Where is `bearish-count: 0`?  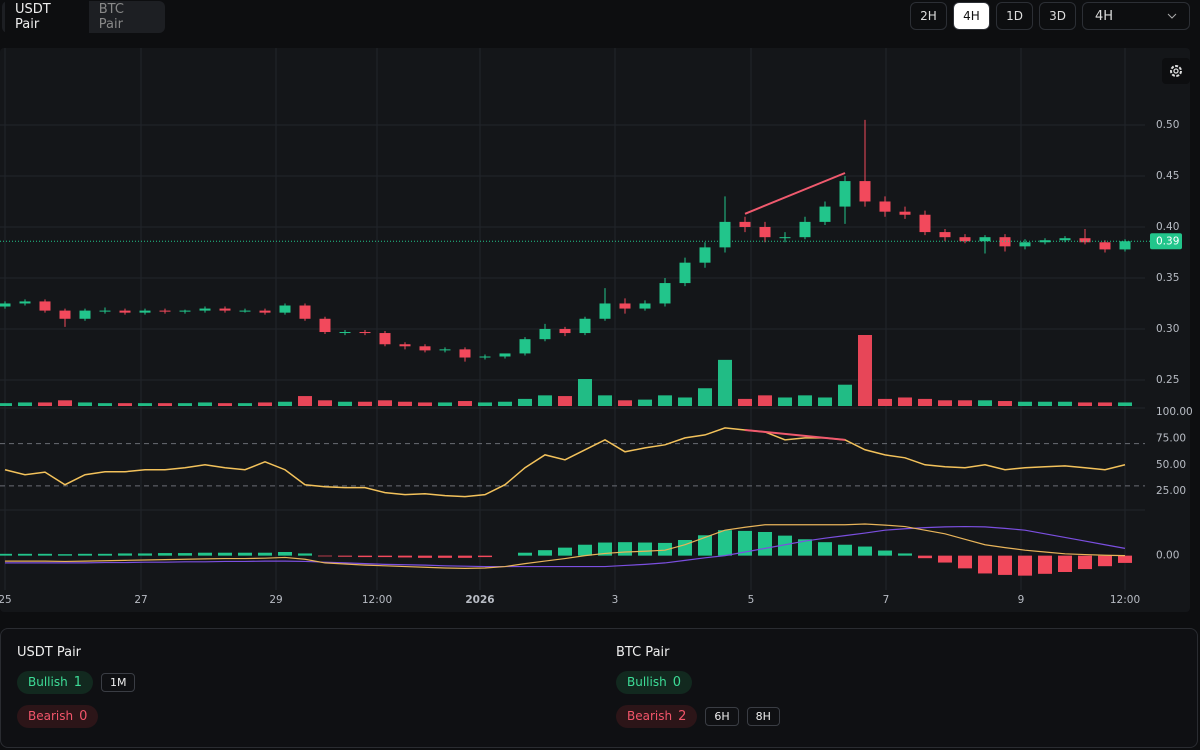 bearish-count: 0 is located at coordinates (83, 716).